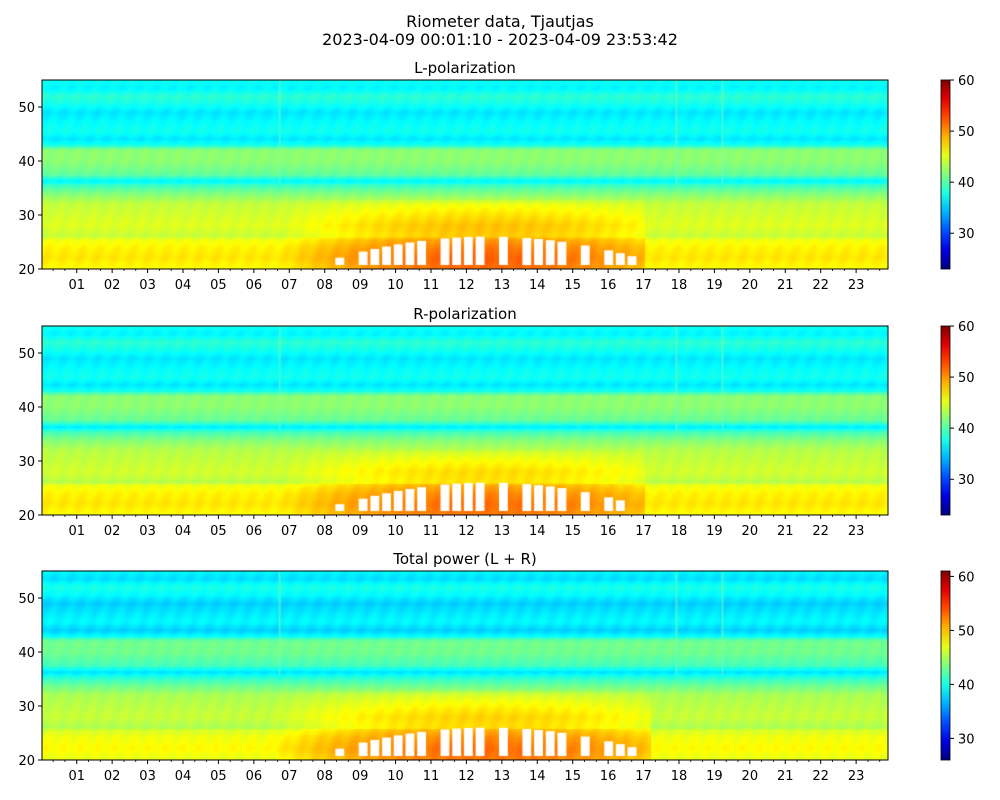  Describe the element at coordinates (500, 21) in the screenshot. I see `figure-title-line1: Riometer data, Tjautjas` at that location.